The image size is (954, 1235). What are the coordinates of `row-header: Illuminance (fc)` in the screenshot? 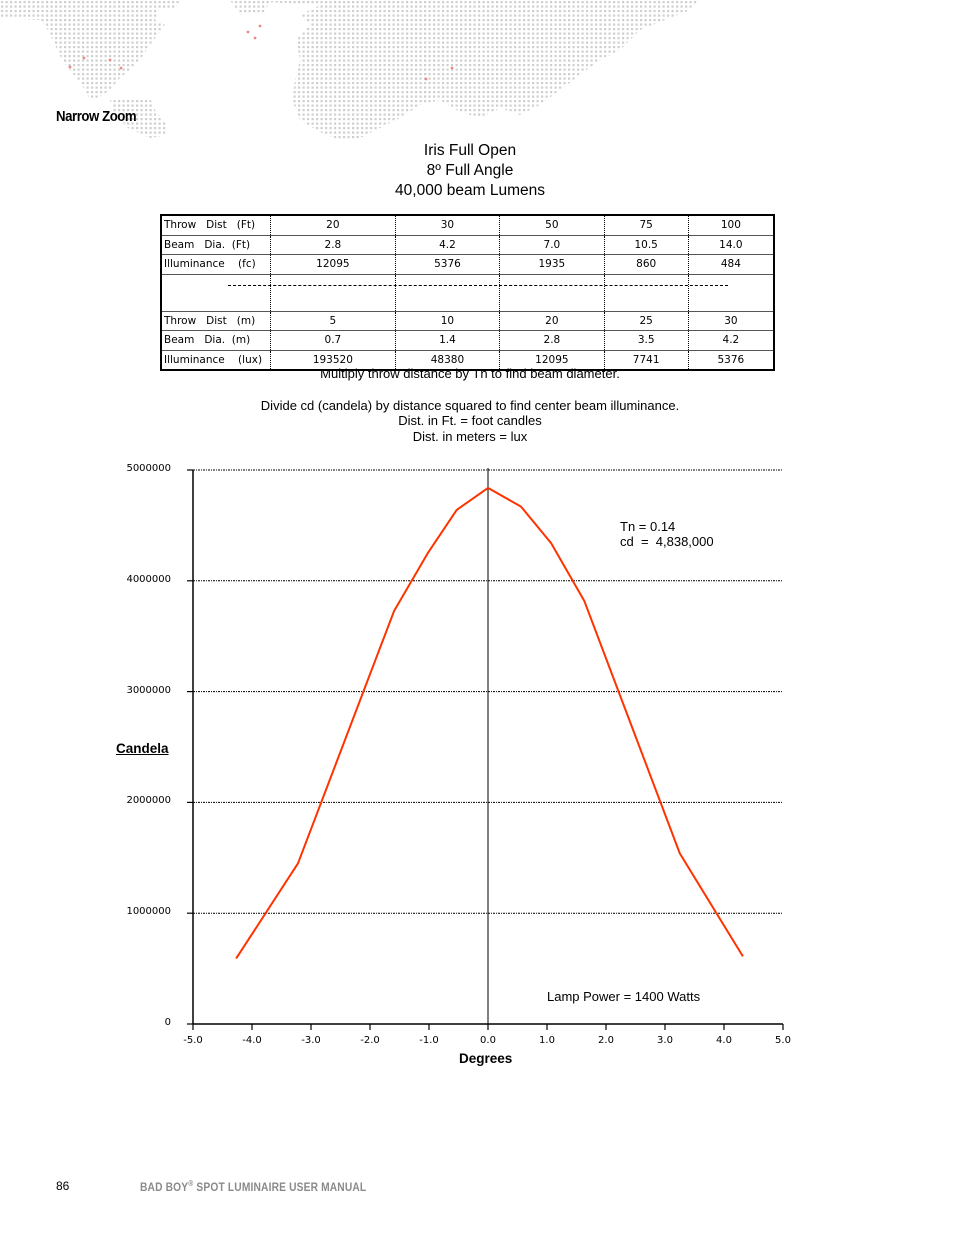 It's located at (216, 264).